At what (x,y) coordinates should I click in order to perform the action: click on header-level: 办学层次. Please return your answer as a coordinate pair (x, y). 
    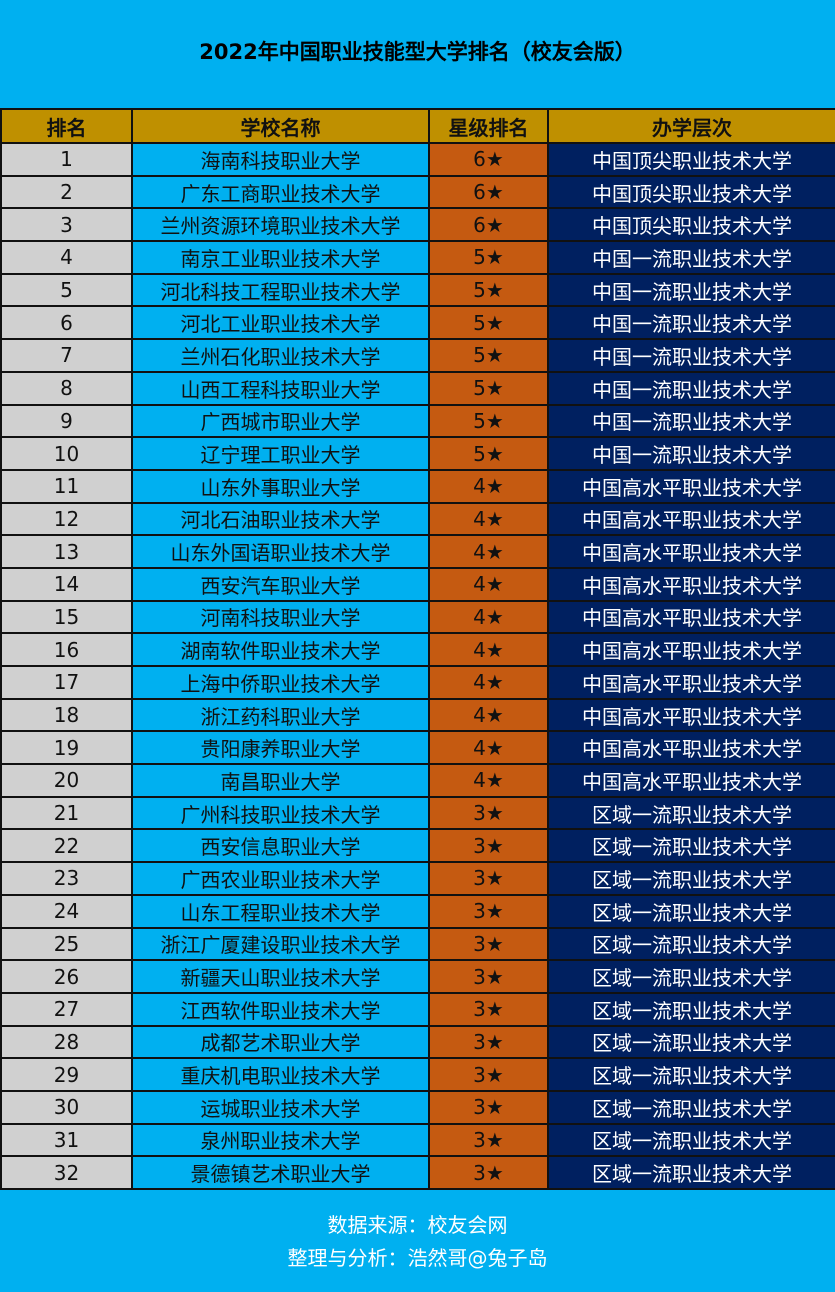
    Looking at the image, I should click on (691, 126).